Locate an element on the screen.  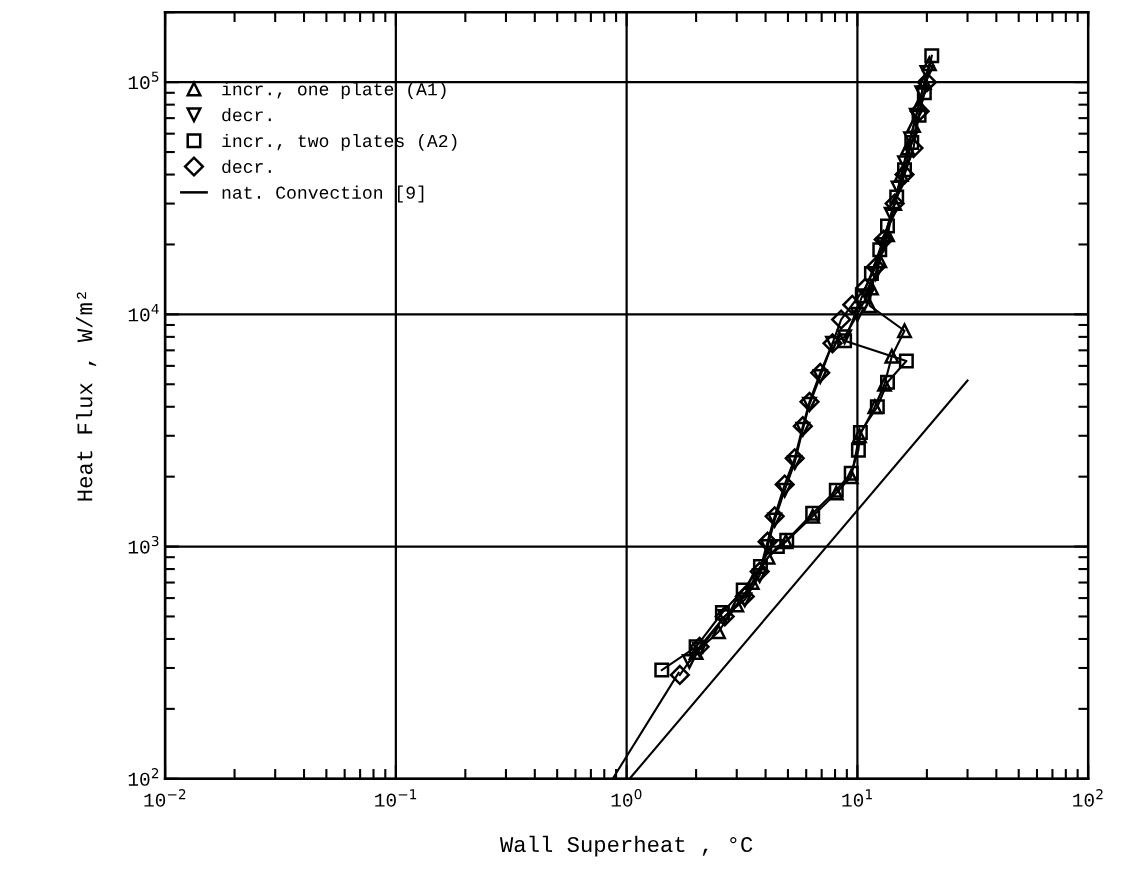
x-tick-label: 10$^{−1}$ is located at coordinates (396, 798).